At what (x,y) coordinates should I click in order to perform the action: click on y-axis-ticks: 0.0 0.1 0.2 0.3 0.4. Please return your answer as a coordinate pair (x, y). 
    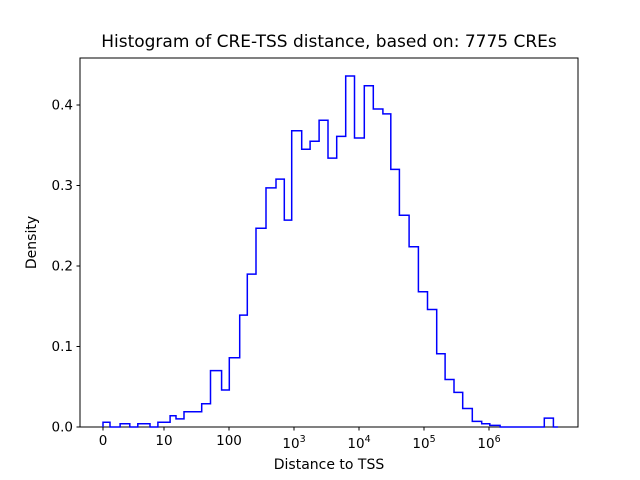
    Looking at the image, I should click on (66, 267).